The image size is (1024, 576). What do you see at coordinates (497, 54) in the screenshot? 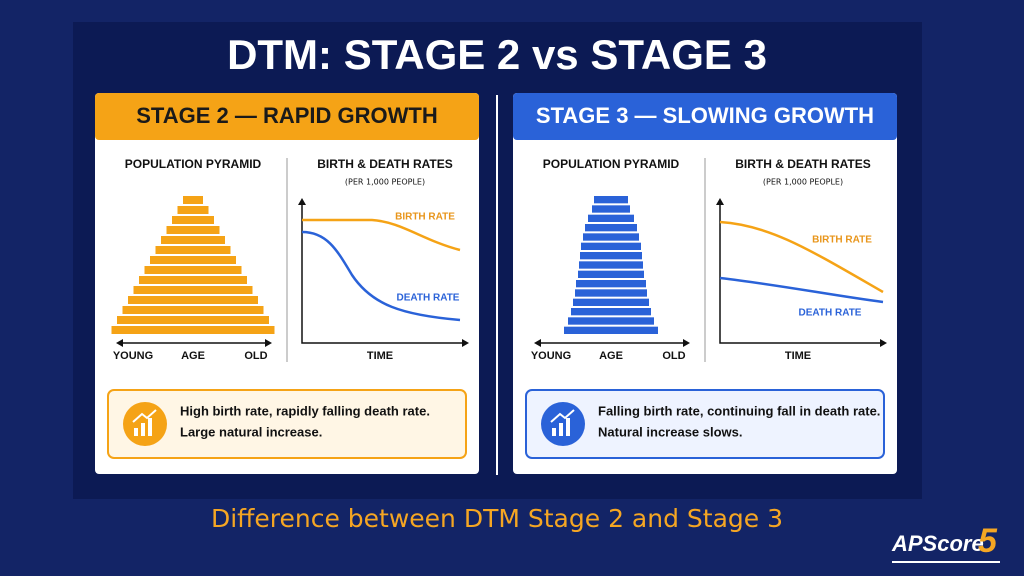
I see `title: DTM: STAGE 2 vs STAGE 3` at bounding box center [497, 54].